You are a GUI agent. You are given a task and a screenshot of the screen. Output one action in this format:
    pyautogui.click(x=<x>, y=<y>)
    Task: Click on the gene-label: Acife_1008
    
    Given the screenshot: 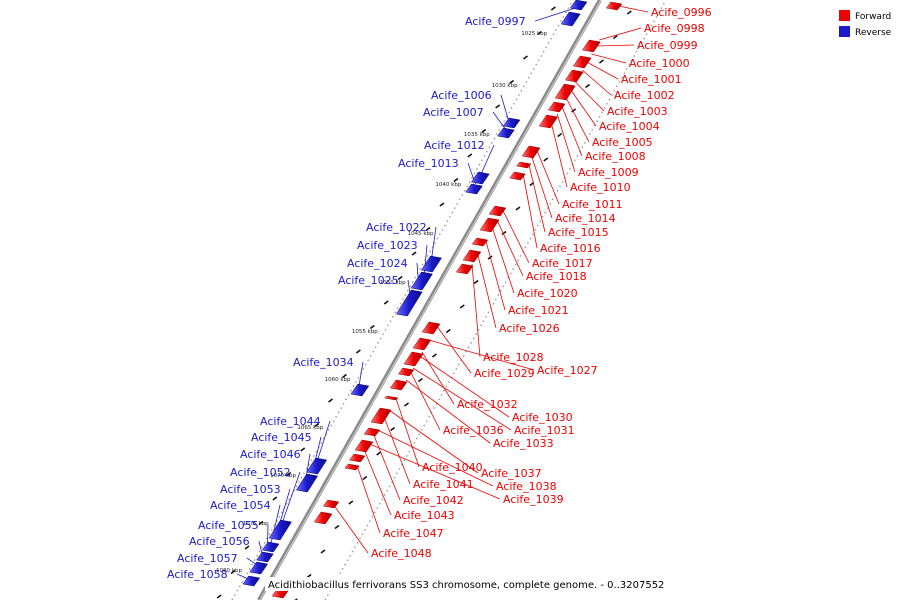 What is the action you would take?
    pyautogui.click(x=615, y=156)
    